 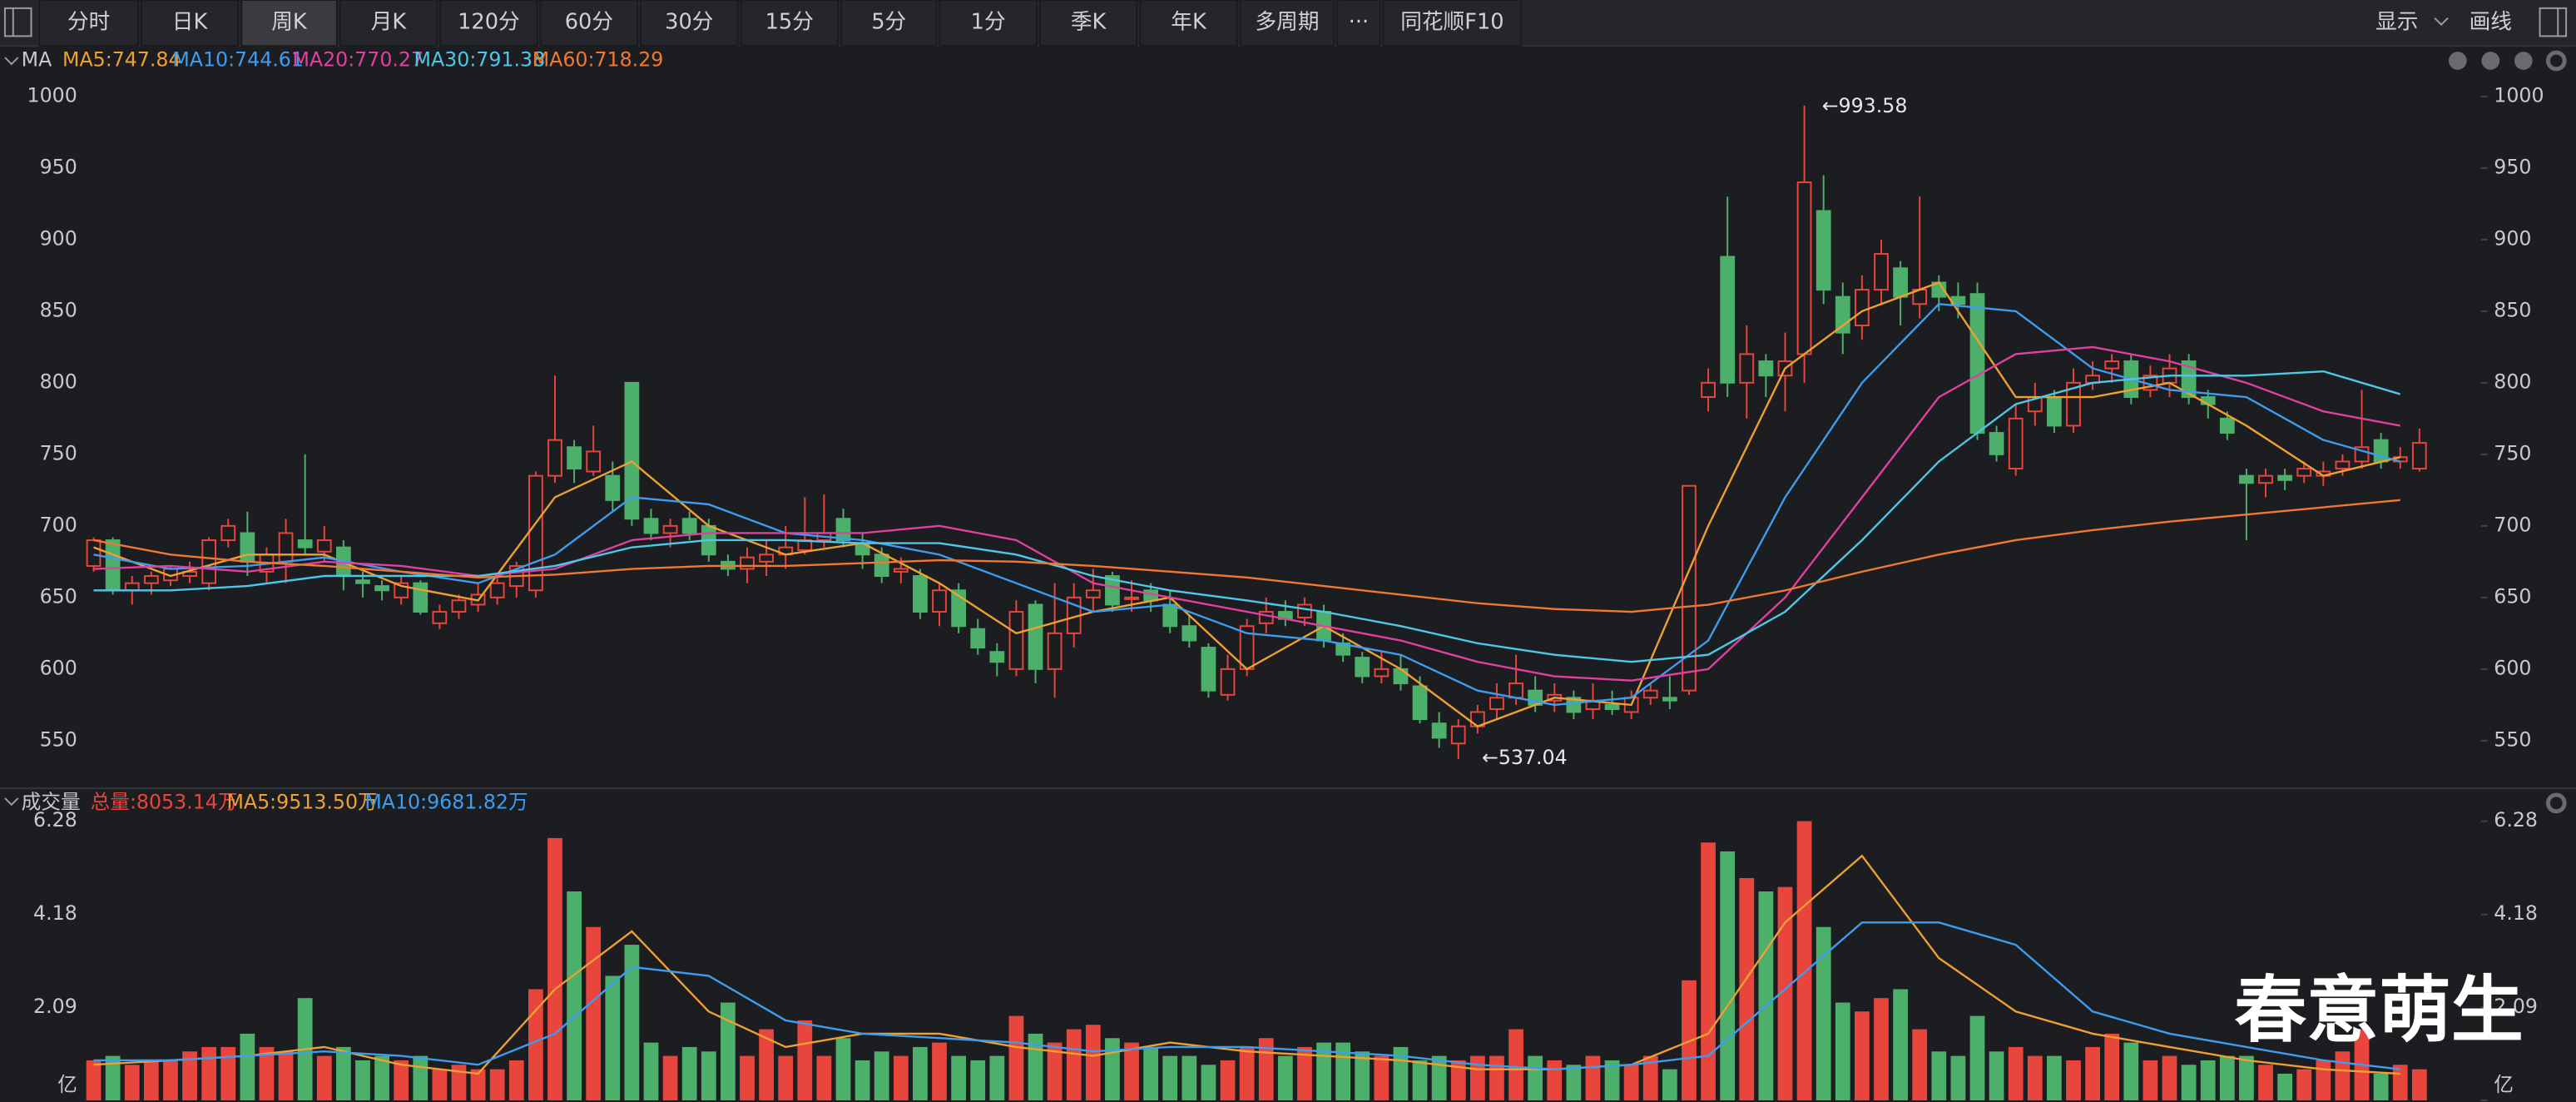 I want to click on collapse-arrow, so click(x=12, y=61).